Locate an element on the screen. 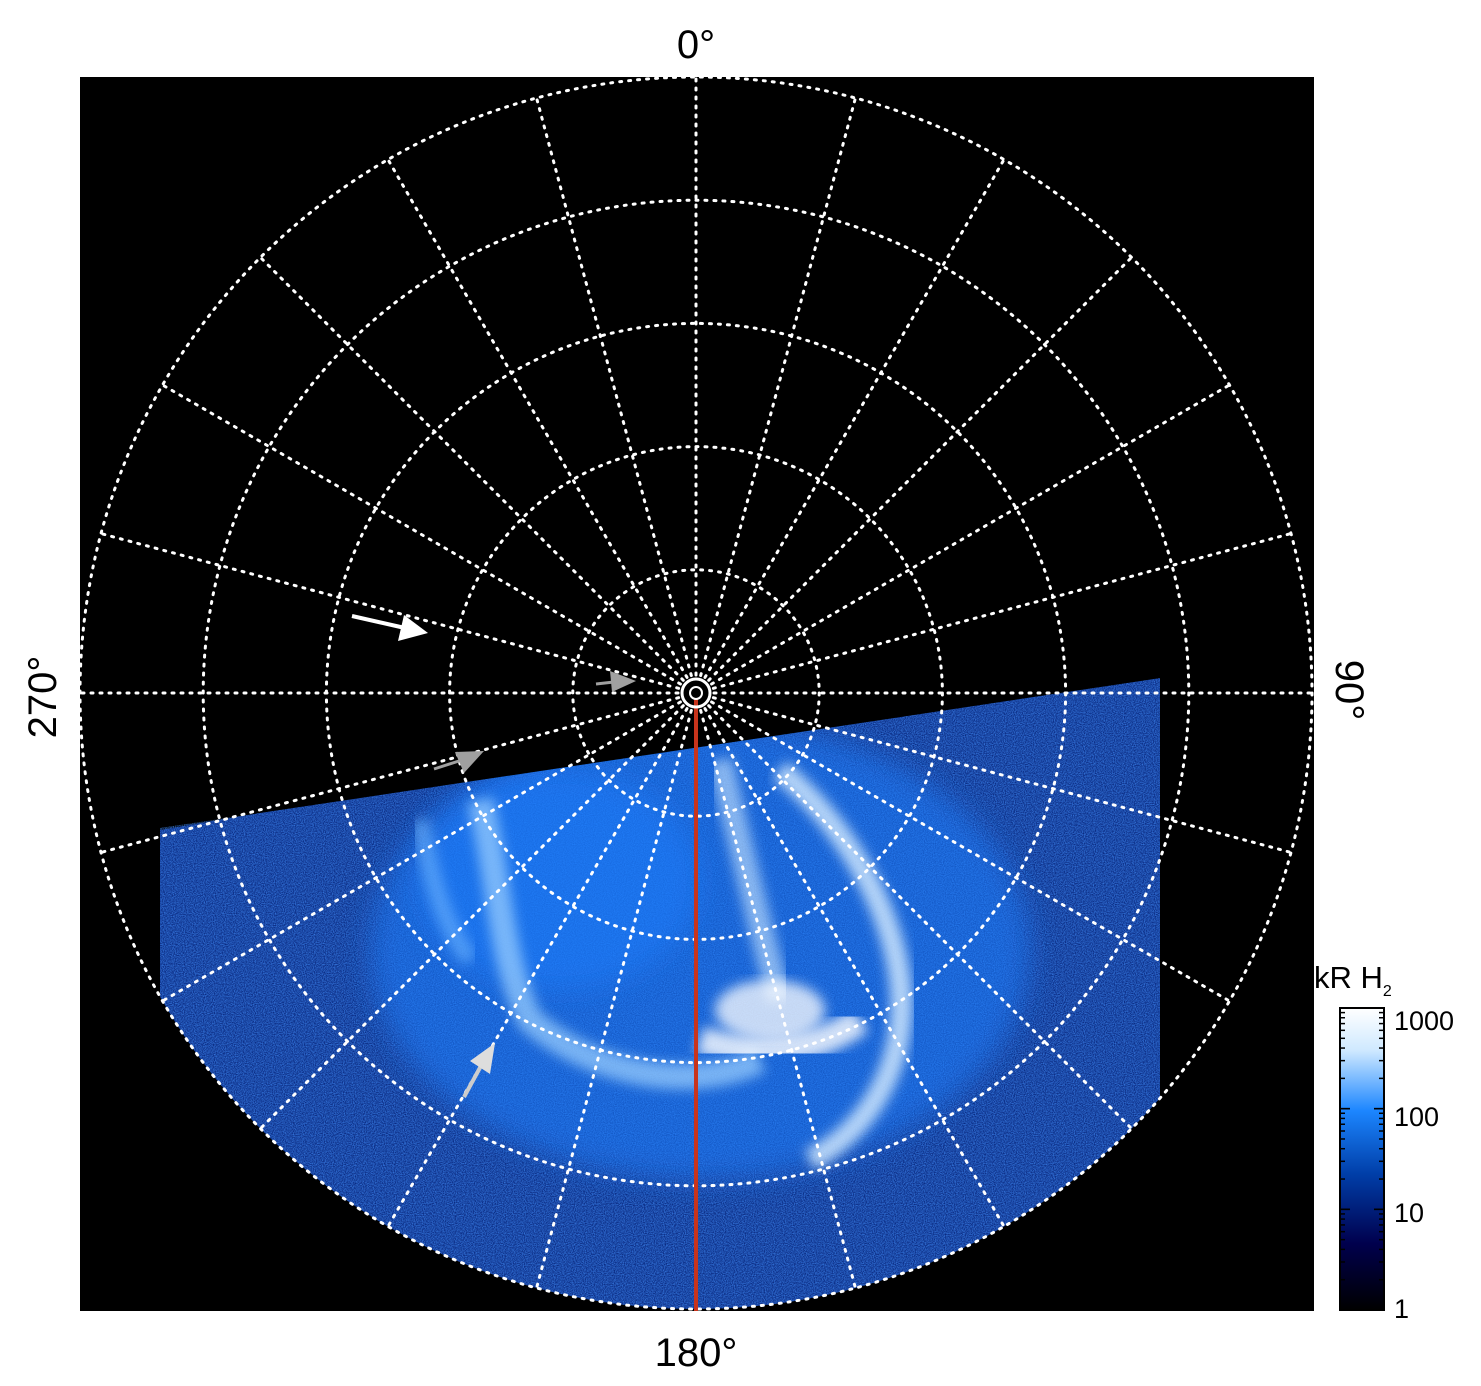 This screenshot has height=1386, width=1481. latitude-ring is located at coordinates (696, 693).